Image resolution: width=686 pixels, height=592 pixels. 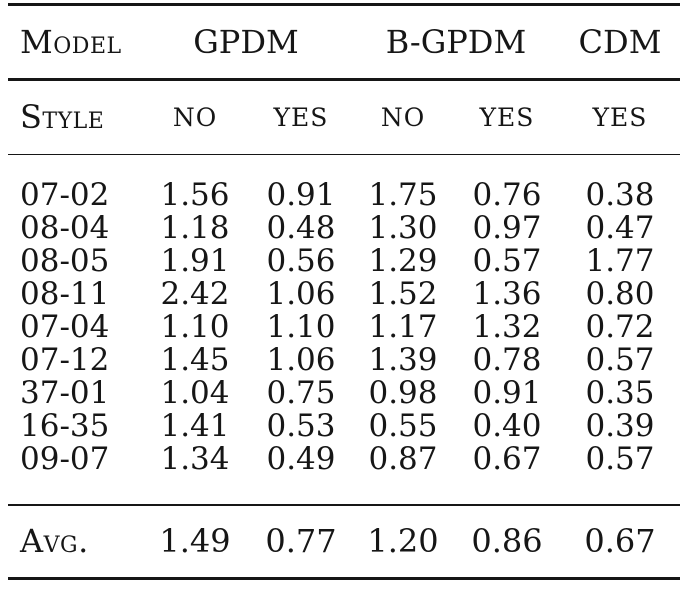 What do you see at coordinates (344, 541) in the screenshot?
I see `average-row: Avg. 1.49 0.77 1.20 0.86 0.67` at bounding box center [344, 541].